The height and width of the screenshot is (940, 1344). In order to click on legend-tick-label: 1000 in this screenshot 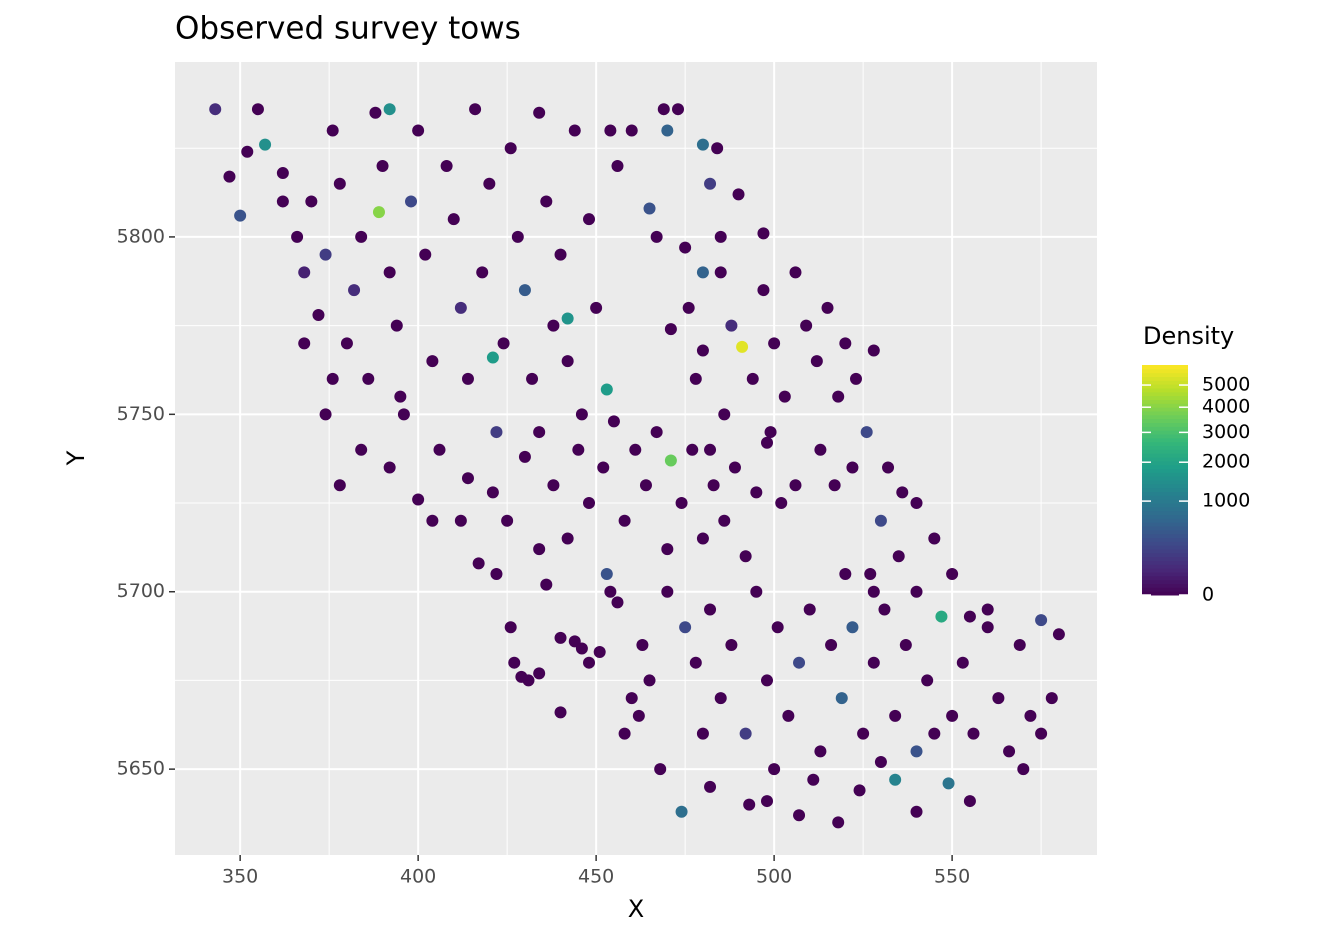, I will do `click(1226, 501)`.